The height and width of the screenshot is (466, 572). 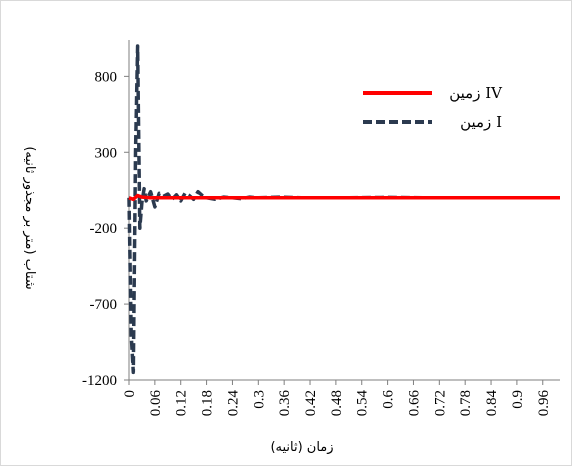 What do you see at coordinates (481, 122) in the screenshot?
I see `legend-label-1: زمین I` at bounding box center [481, 122].